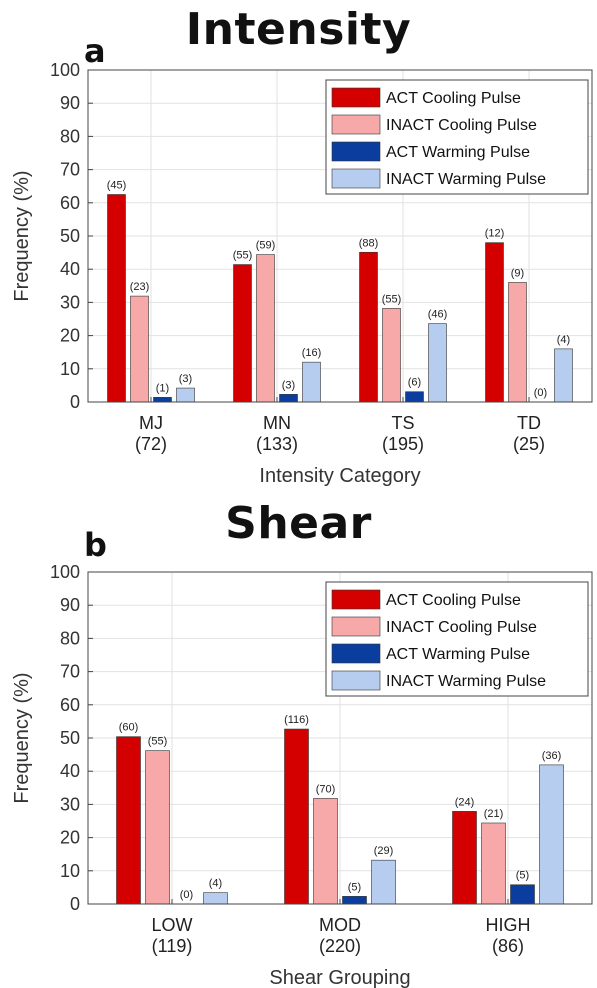 This screenshot has height=988, width=597. What do you see at coordinates (266, 246) in the screenshot?
I see `bar-count-label: (59)` at bounding box center [266, 246].